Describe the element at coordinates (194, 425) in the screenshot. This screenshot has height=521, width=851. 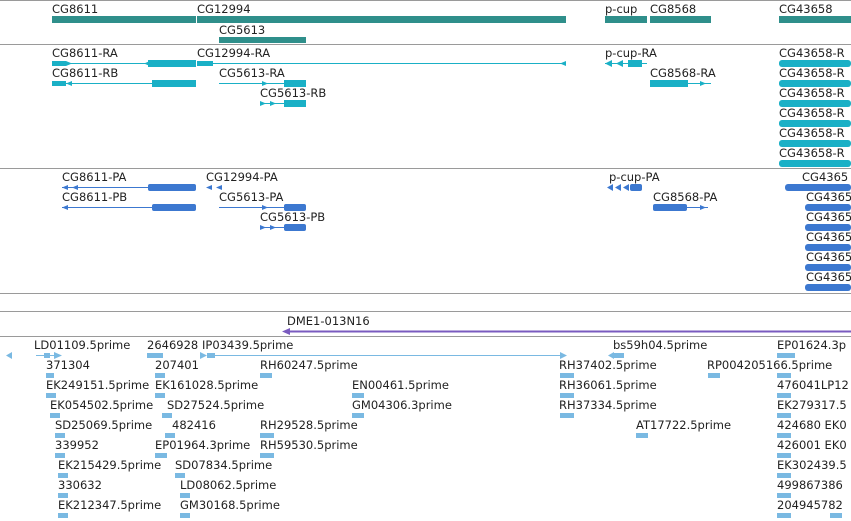
I see `est-label: 482416` at that location.